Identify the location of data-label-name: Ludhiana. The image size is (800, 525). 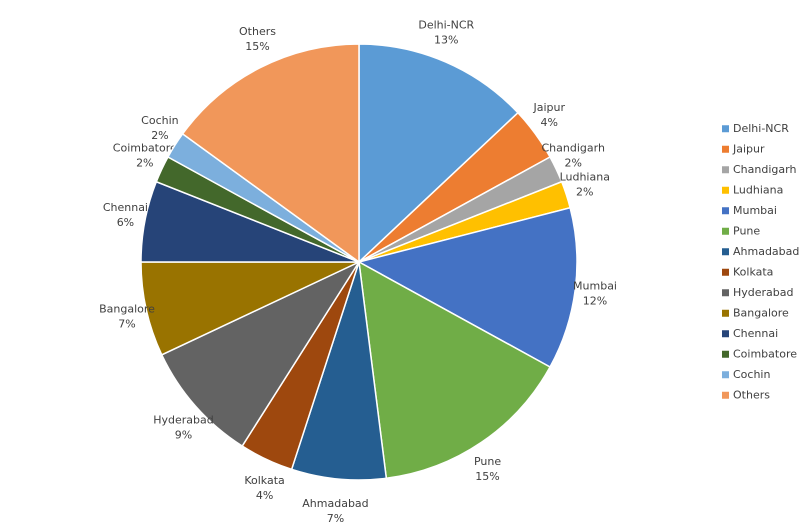
(585, 177).